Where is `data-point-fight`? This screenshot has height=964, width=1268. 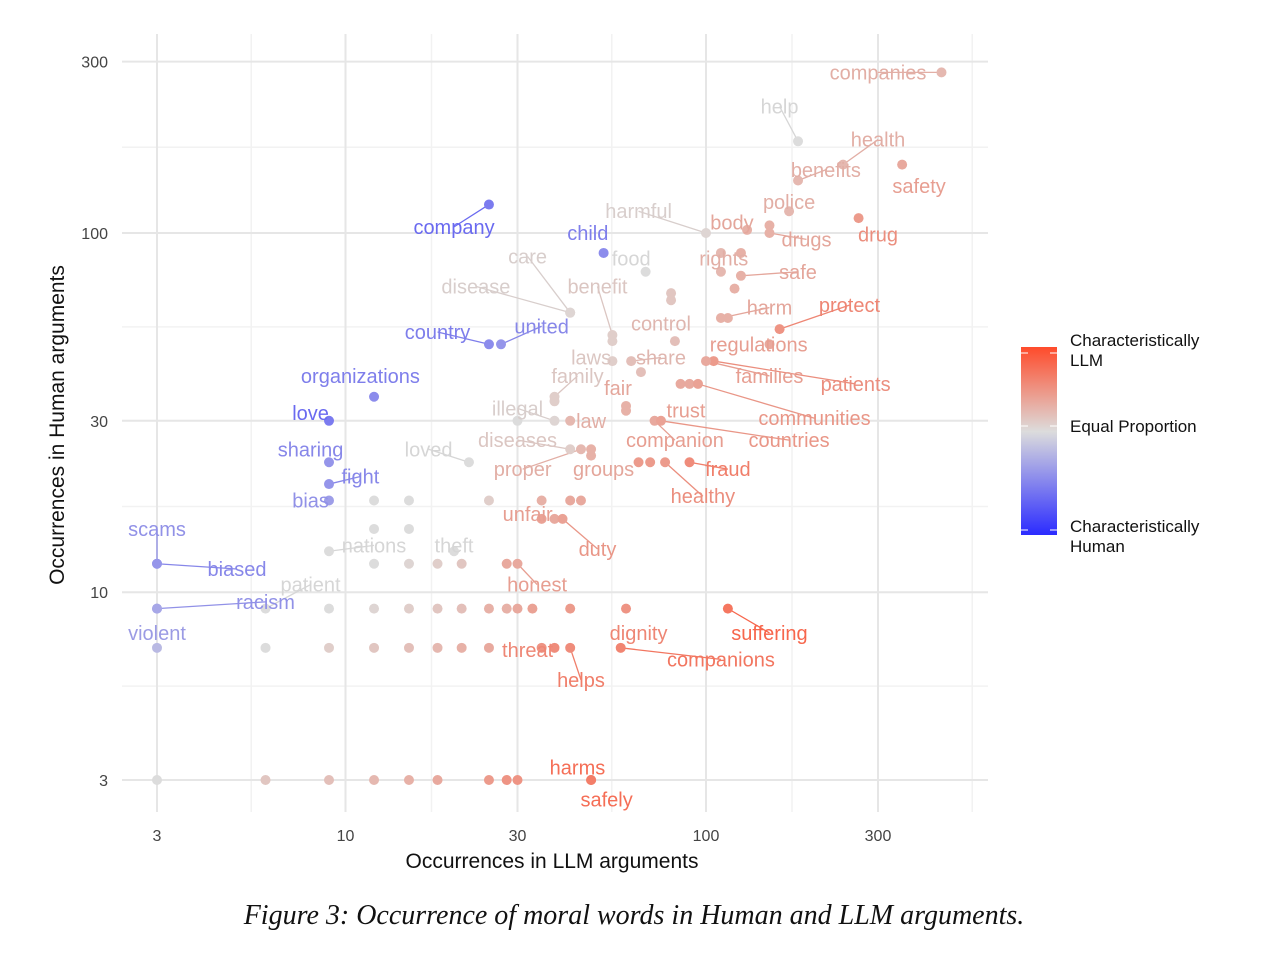
data-point-fight is located at coordinates (329, 484).